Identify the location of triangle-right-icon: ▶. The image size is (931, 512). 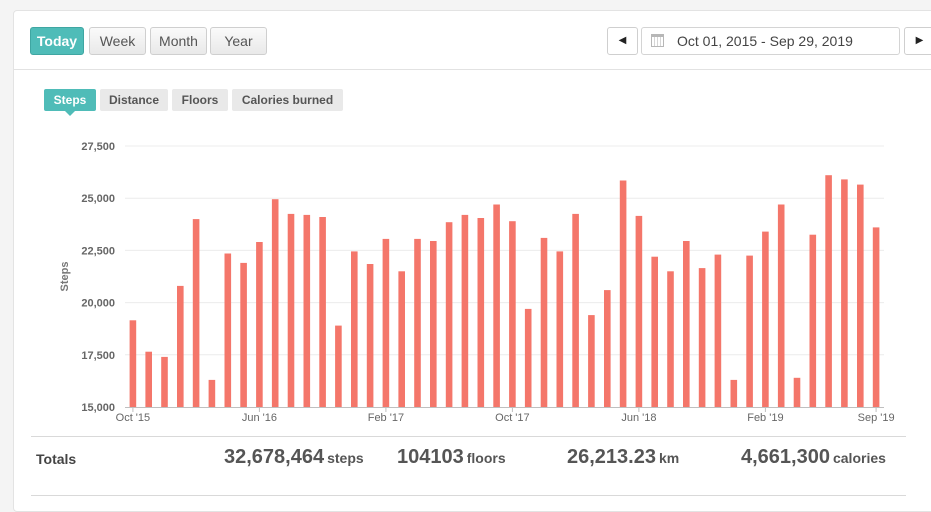
(919, 40).